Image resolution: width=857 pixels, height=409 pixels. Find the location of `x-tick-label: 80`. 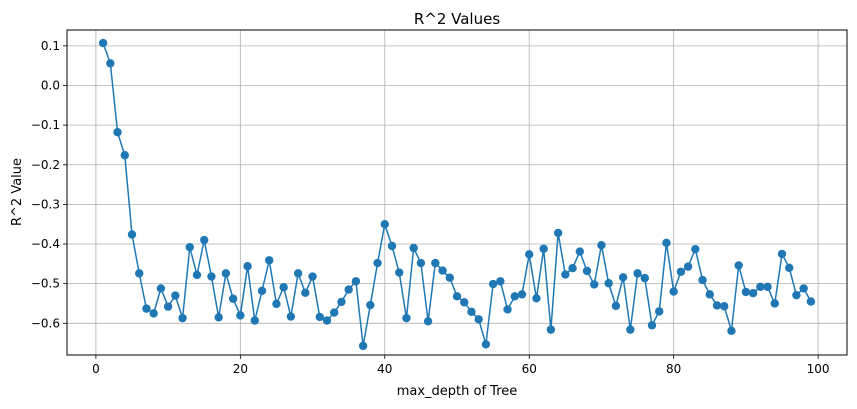

x-tick-label: 80 is located at coordinates (673, 369).